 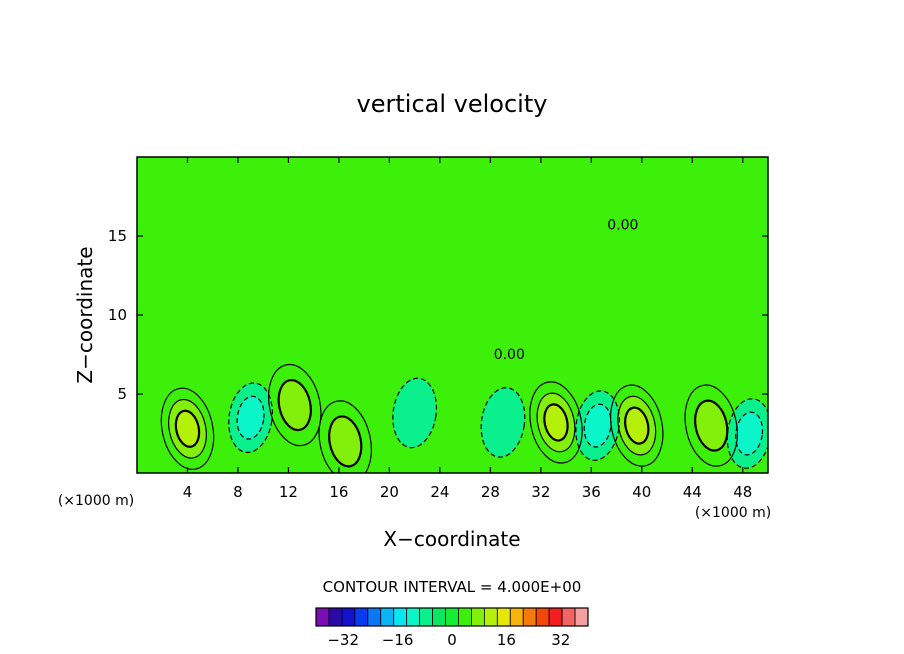 What do you see at coordinates (343, 640) in the screenshot?
I see `colorbar-tick-label: −32` at bounding box center [343, 640].